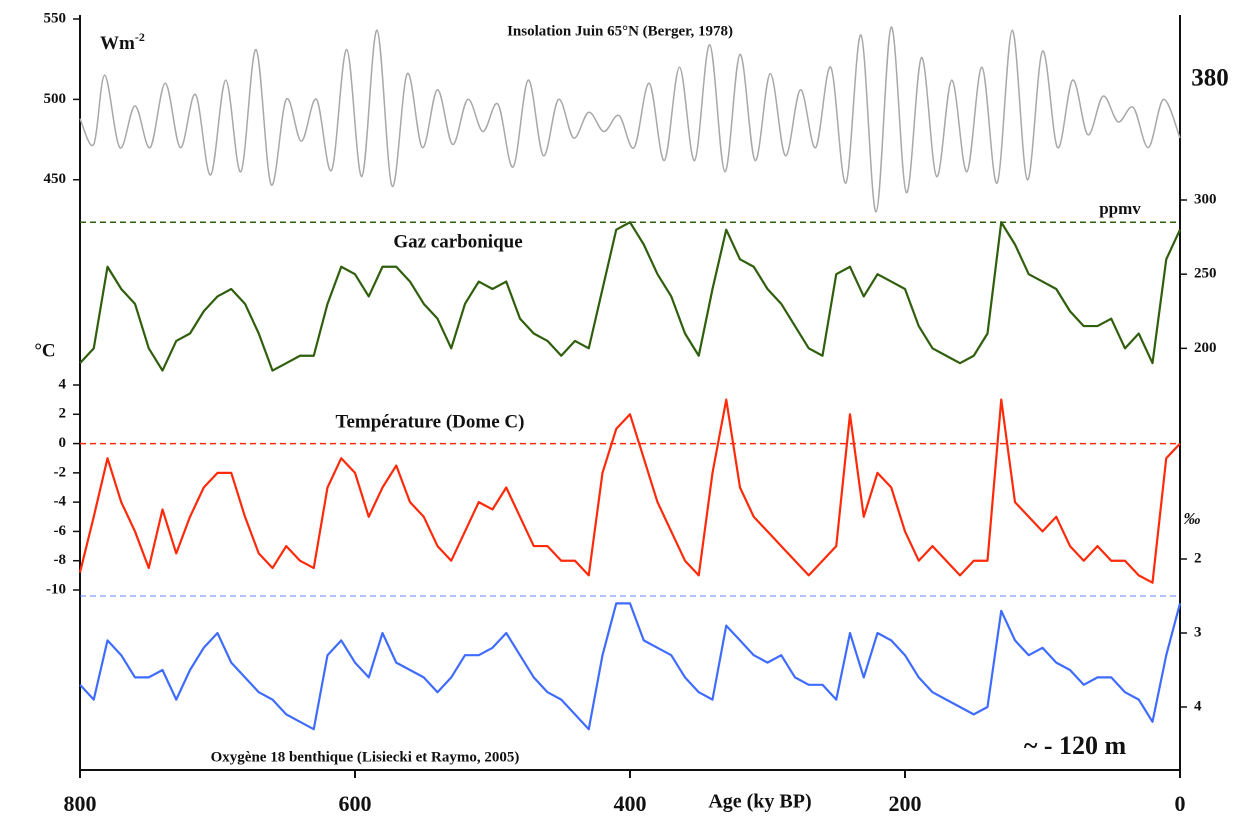 This screenshot has height=824, width=1237. I want to click on y-unit: Wm-2, so click(122, 42).